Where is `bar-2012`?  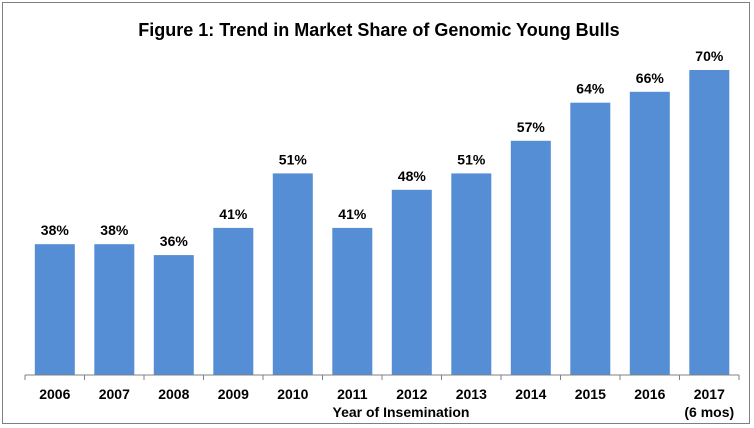 bar-2012 is located at coordinates (411, 282).